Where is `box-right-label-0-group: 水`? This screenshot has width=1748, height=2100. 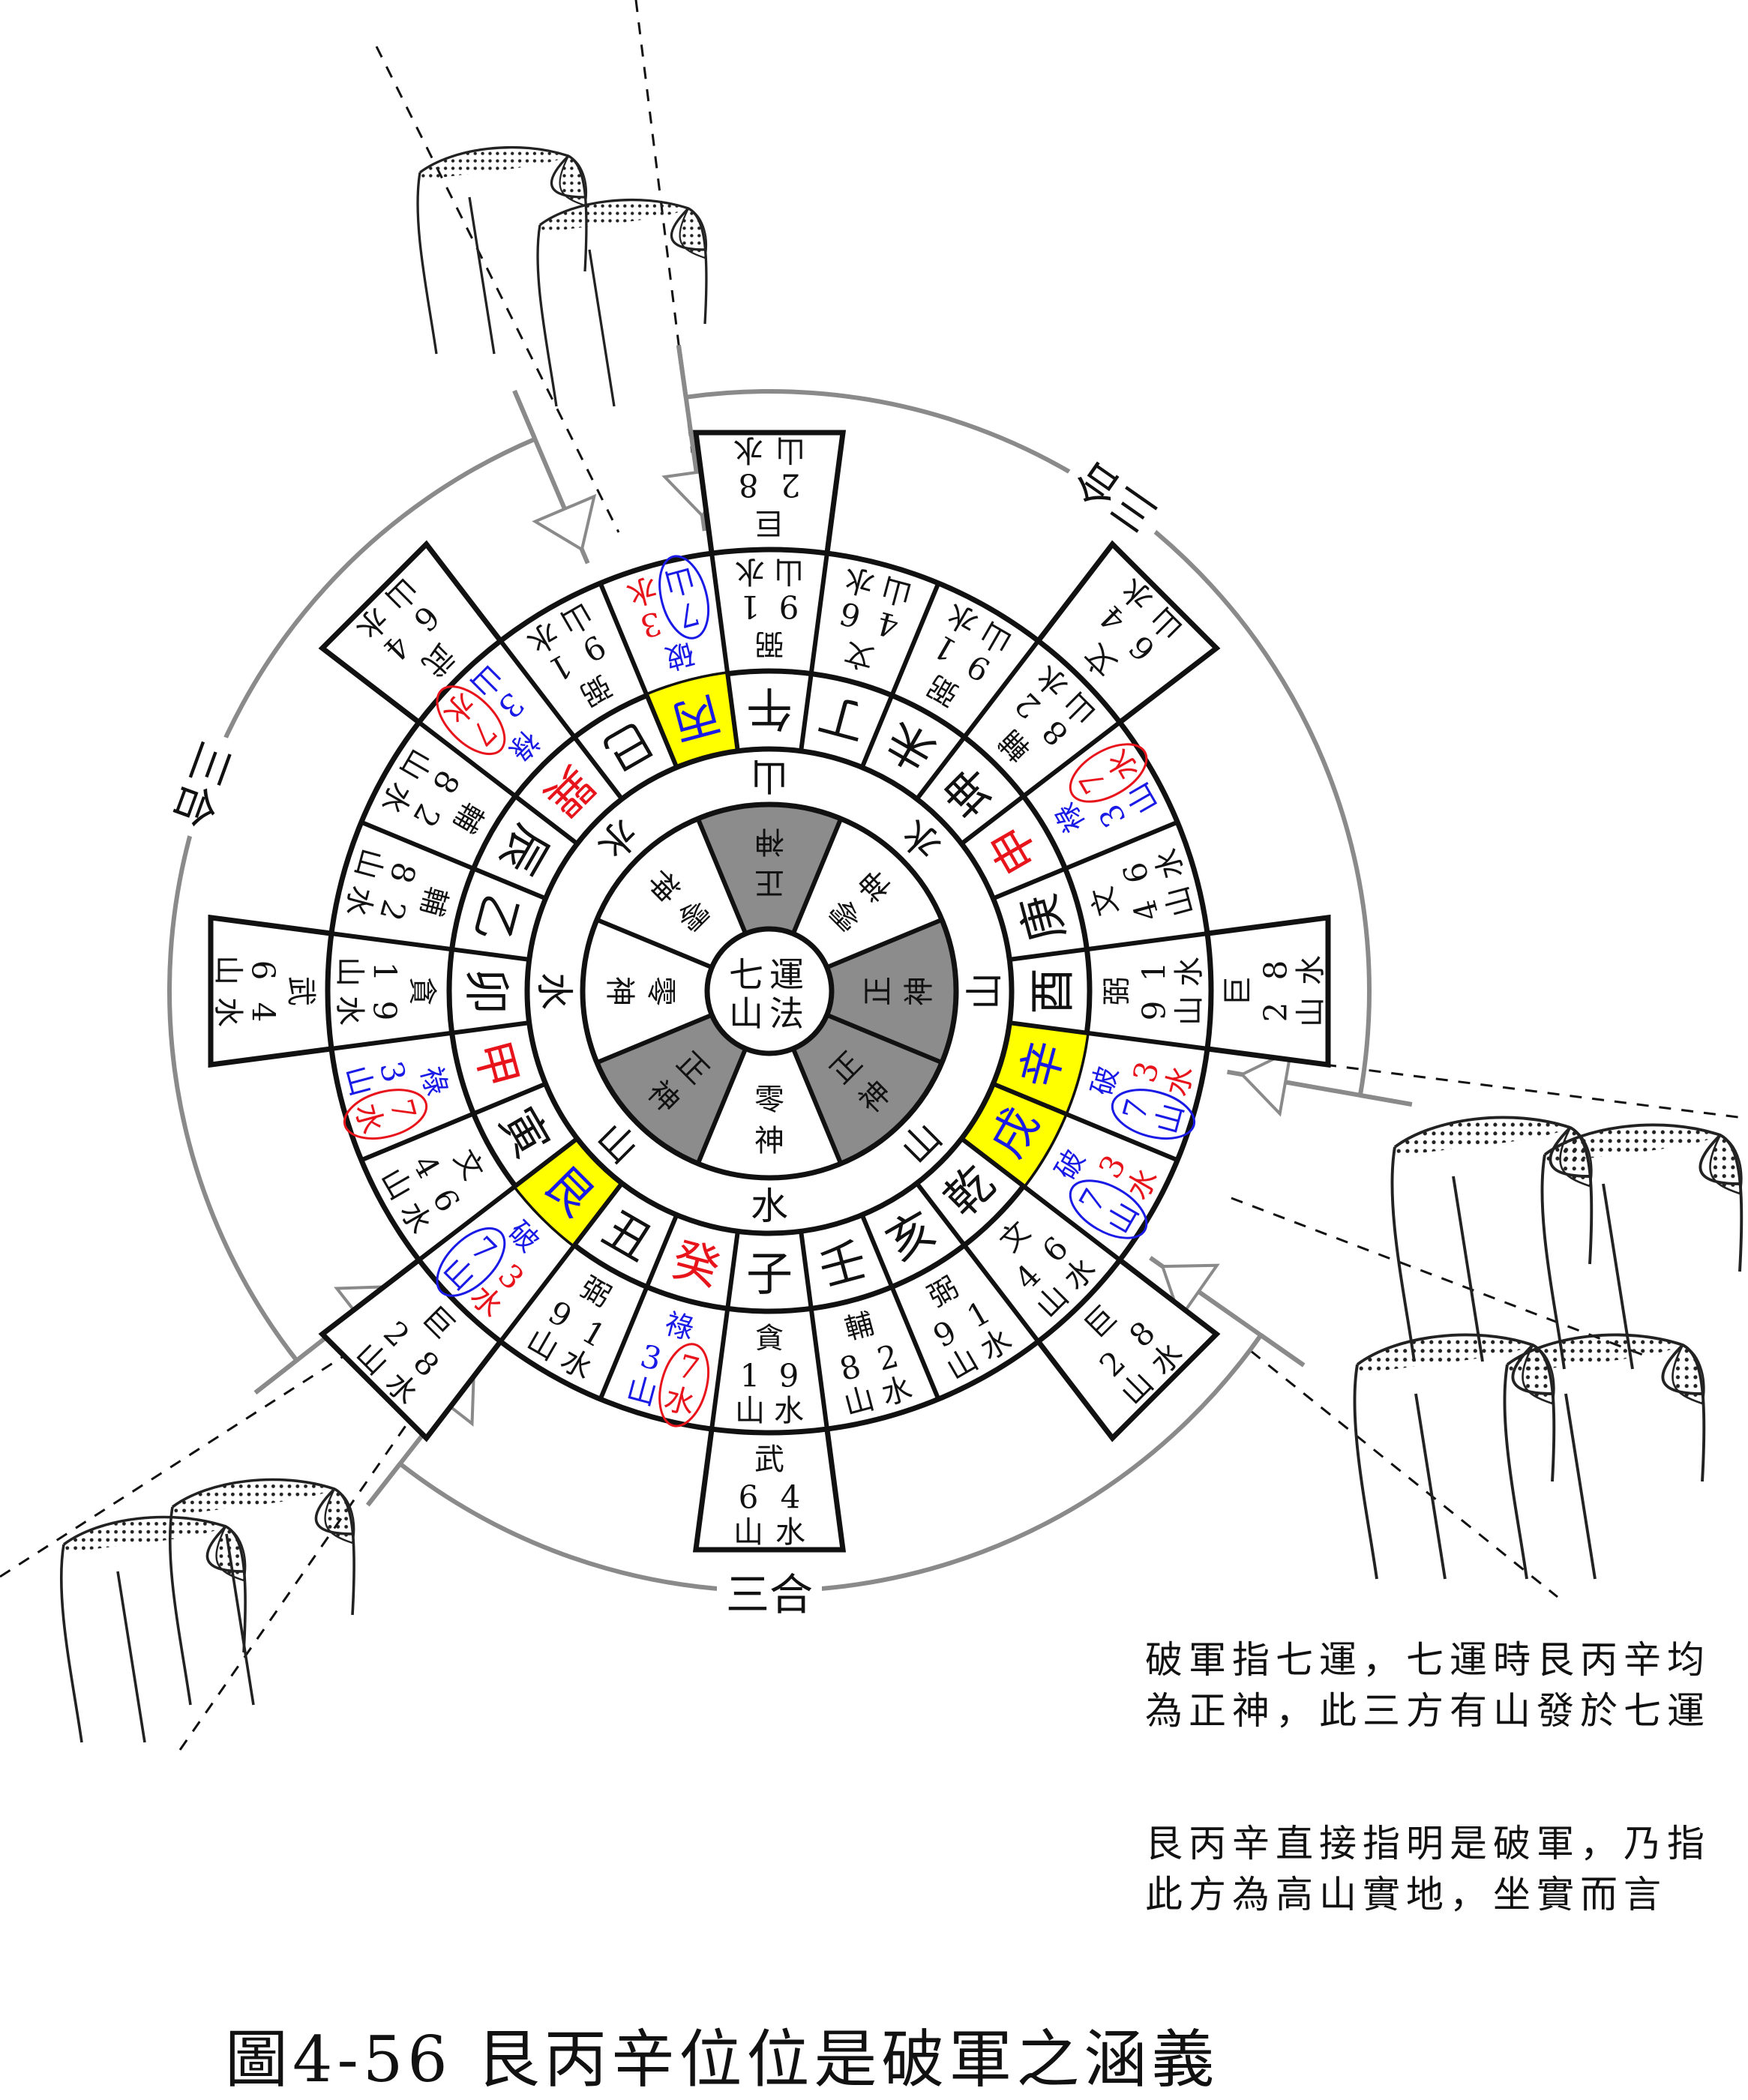
box-right-label-0-group: 水 is located at coordinates (748, 450).